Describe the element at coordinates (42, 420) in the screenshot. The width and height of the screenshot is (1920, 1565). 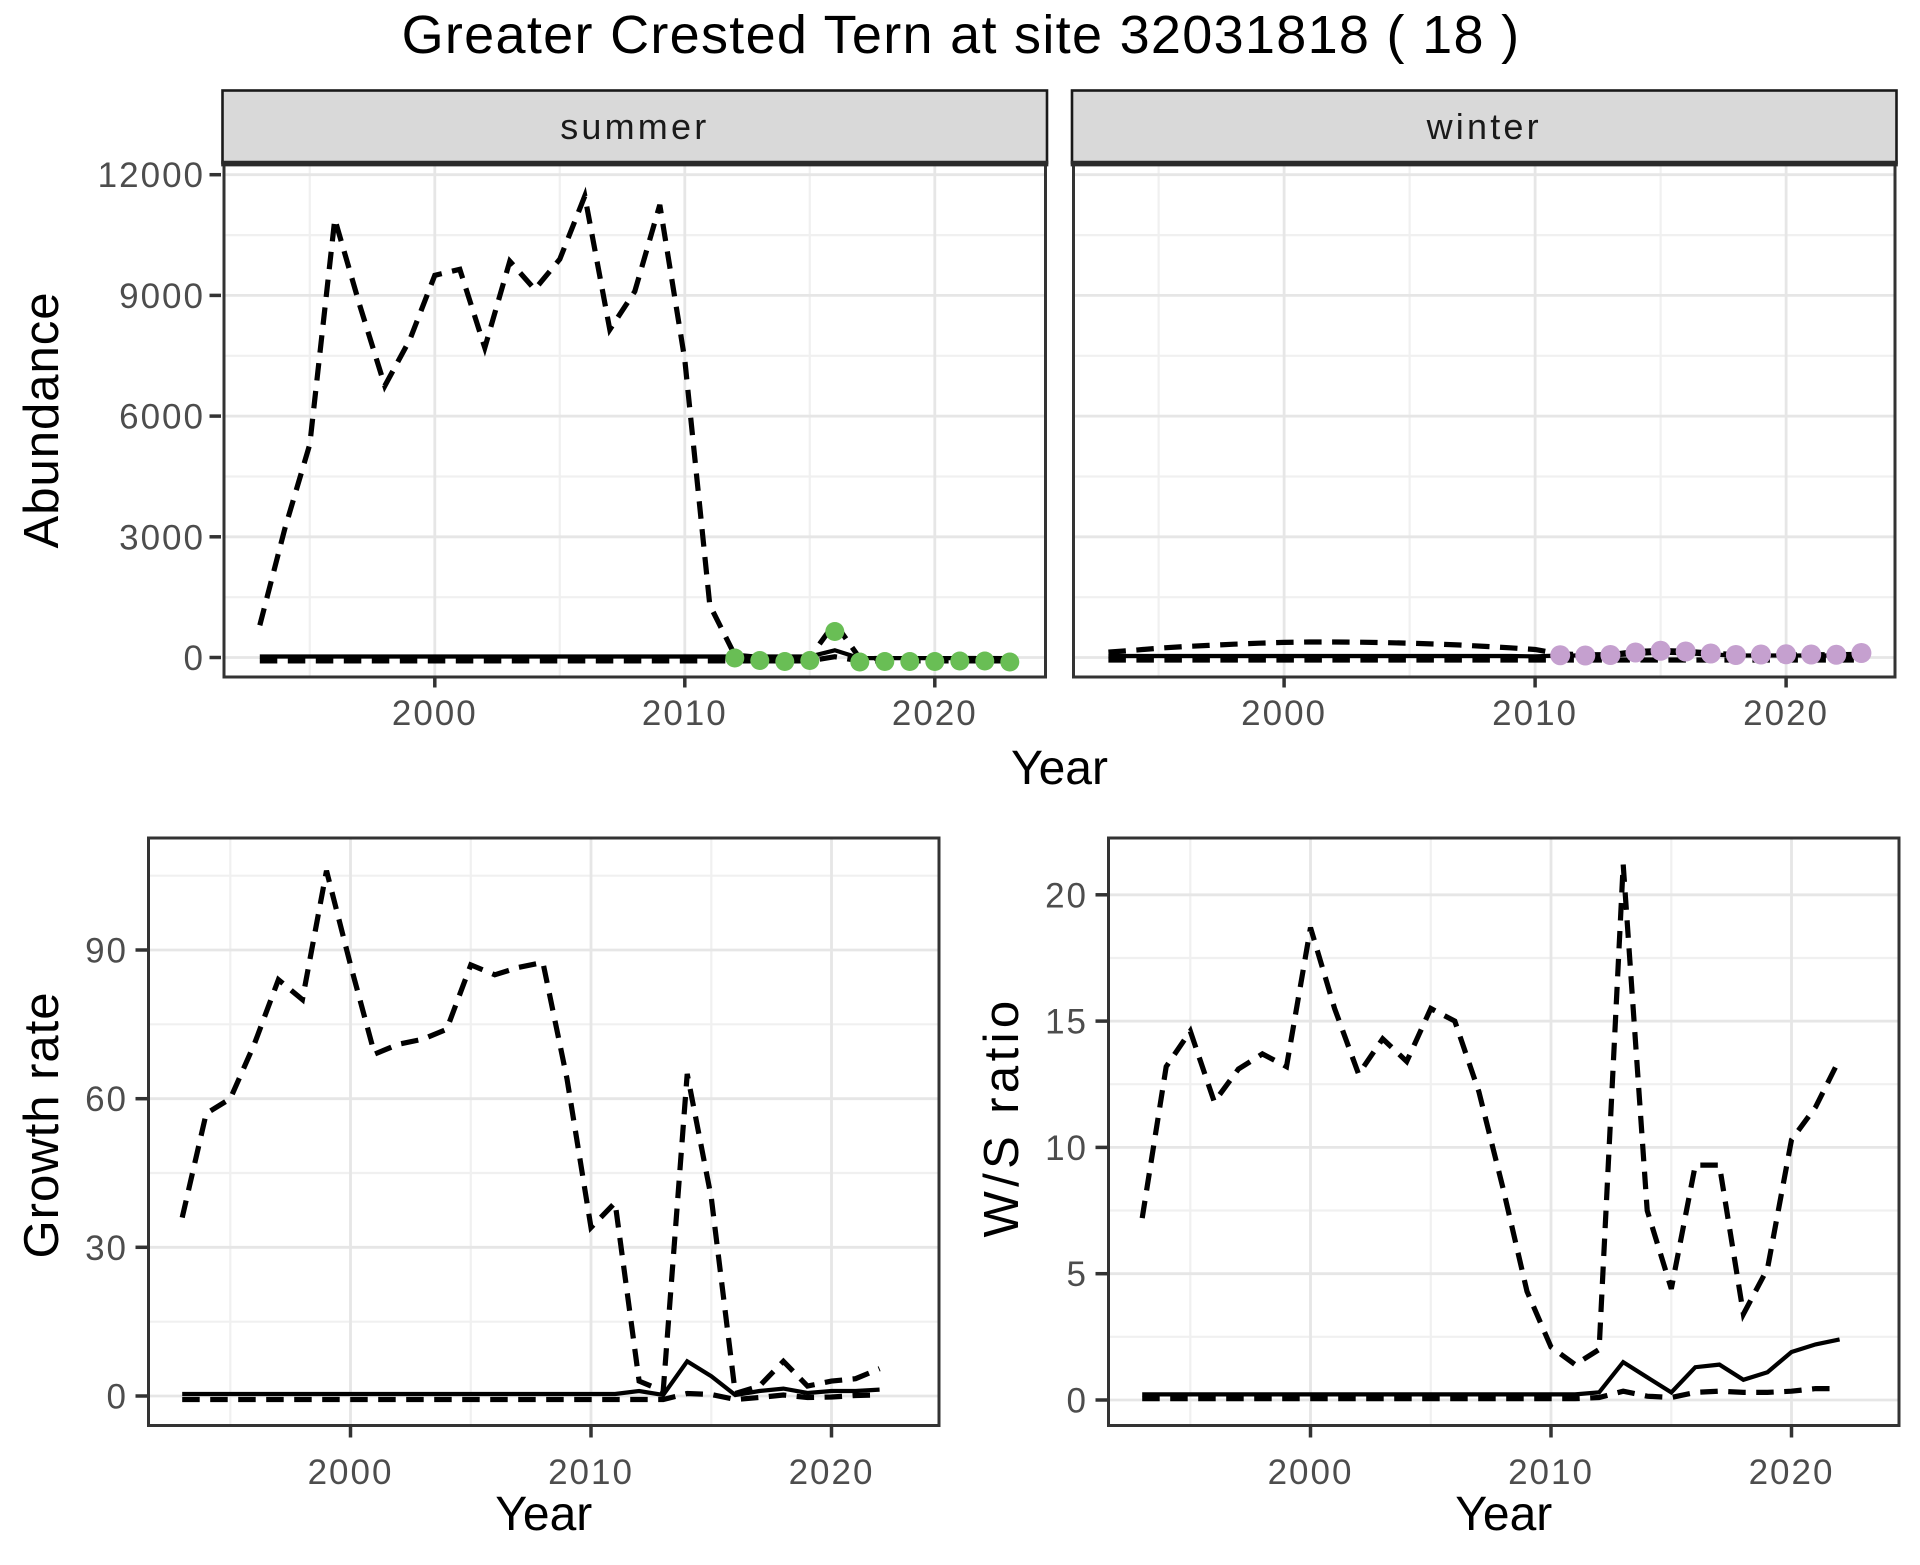
I see `svg-text: Abundance` at that location.